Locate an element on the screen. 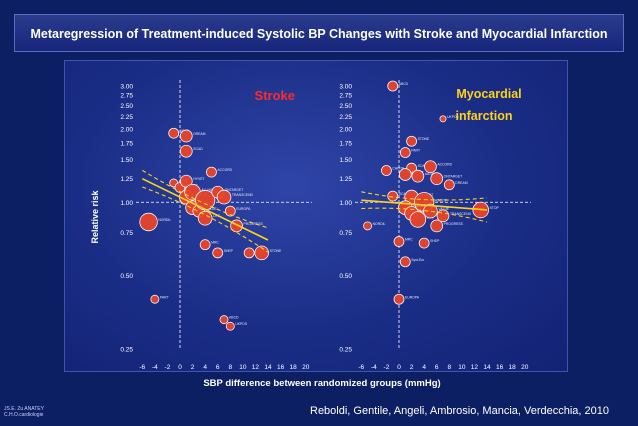 This screenshot has width=638, height=426. mi-y-tick-label: 3.00 is located at coordinates (345, 87).